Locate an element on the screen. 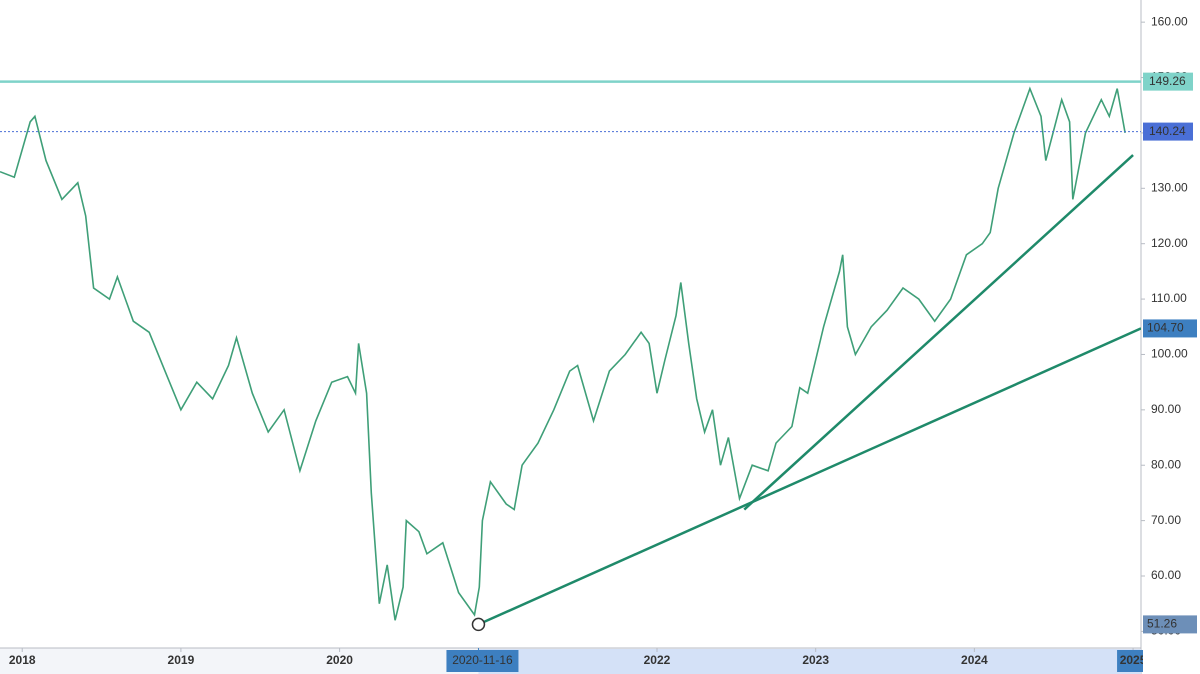 The width and height of the screenshot is (1200, 674). x-range-highlight is located at coordinates (810, 661).